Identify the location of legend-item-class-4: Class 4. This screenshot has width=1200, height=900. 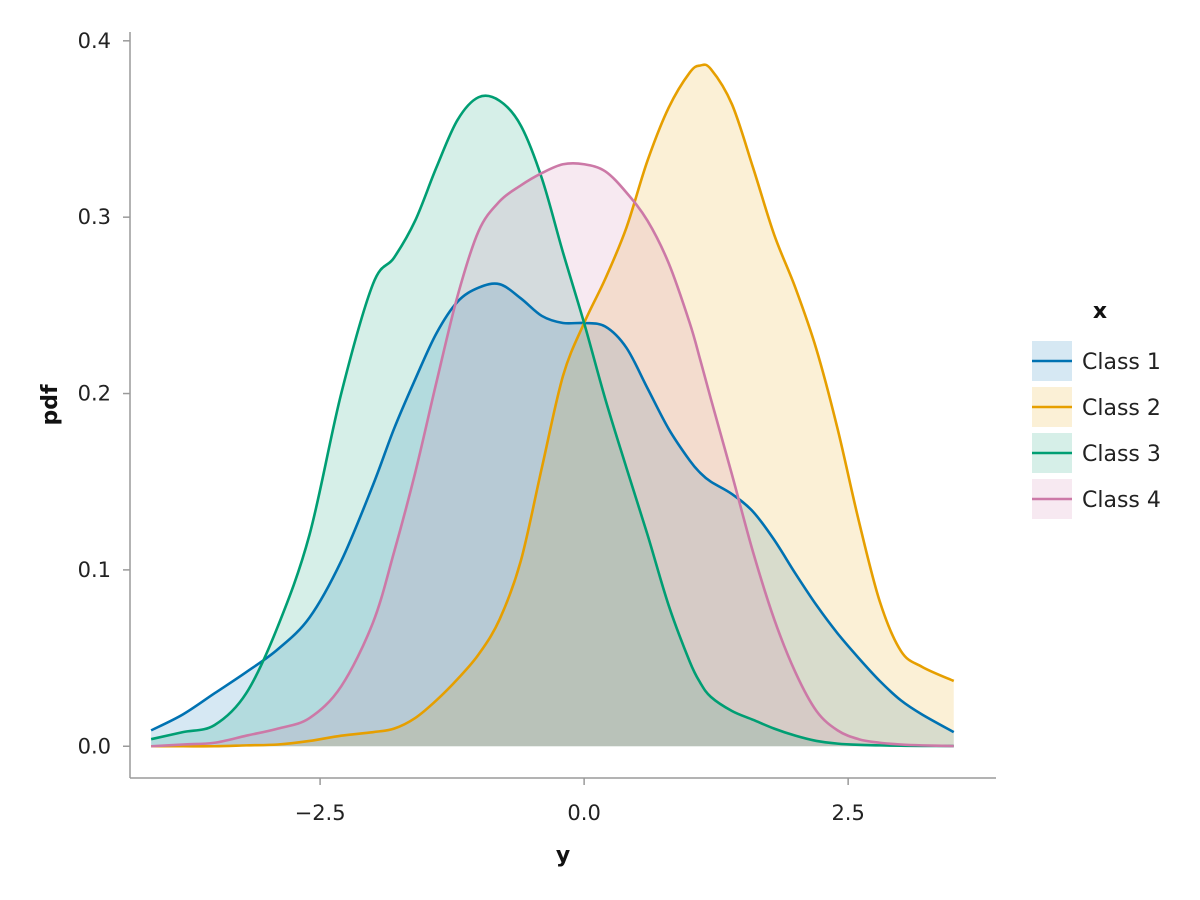
(1096, 499).